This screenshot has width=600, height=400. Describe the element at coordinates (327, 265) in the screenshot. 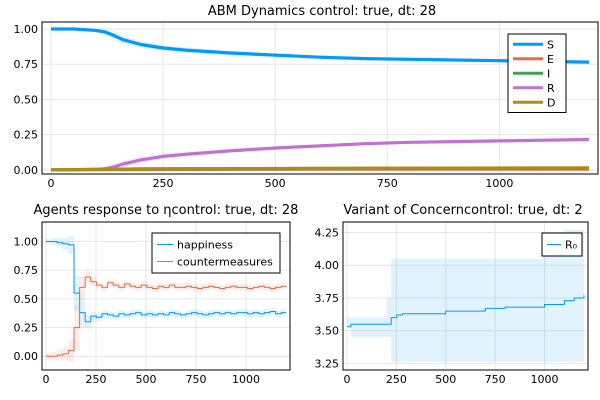

I see `y-tick-label: 4.00` at that location.